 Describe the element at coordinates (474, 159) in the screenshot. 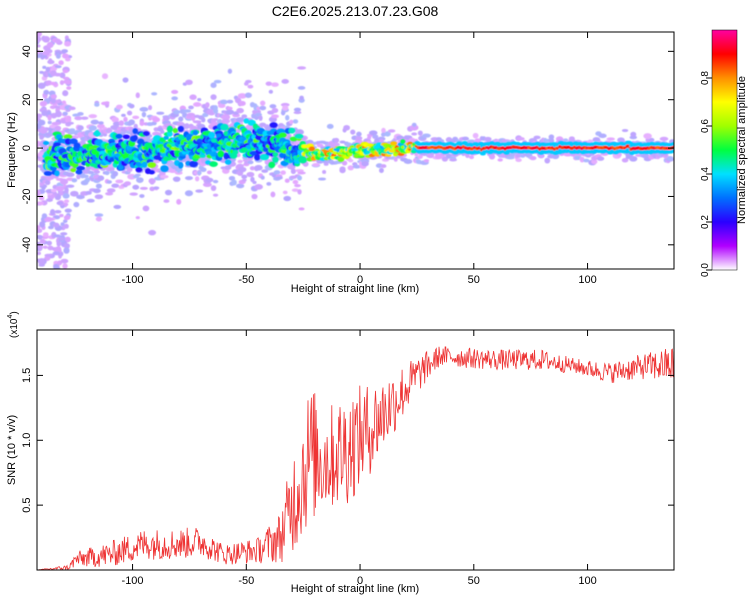

I see `x-tick: 50` at that location.